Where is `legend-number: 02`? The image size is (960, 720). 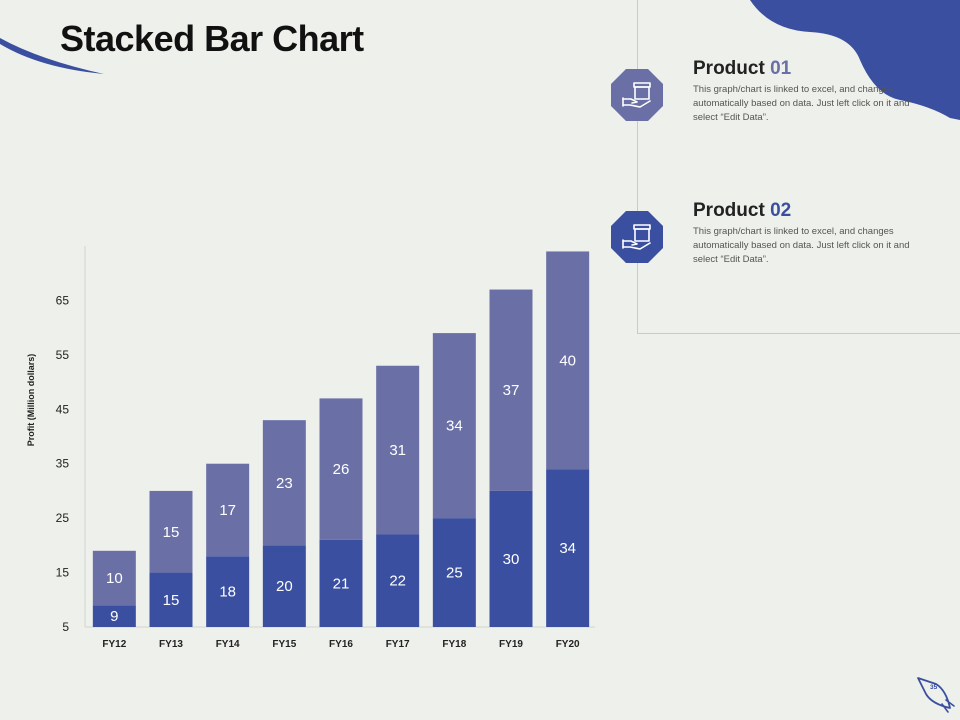 legend-number: 02 is located at coordinates (781, 210).